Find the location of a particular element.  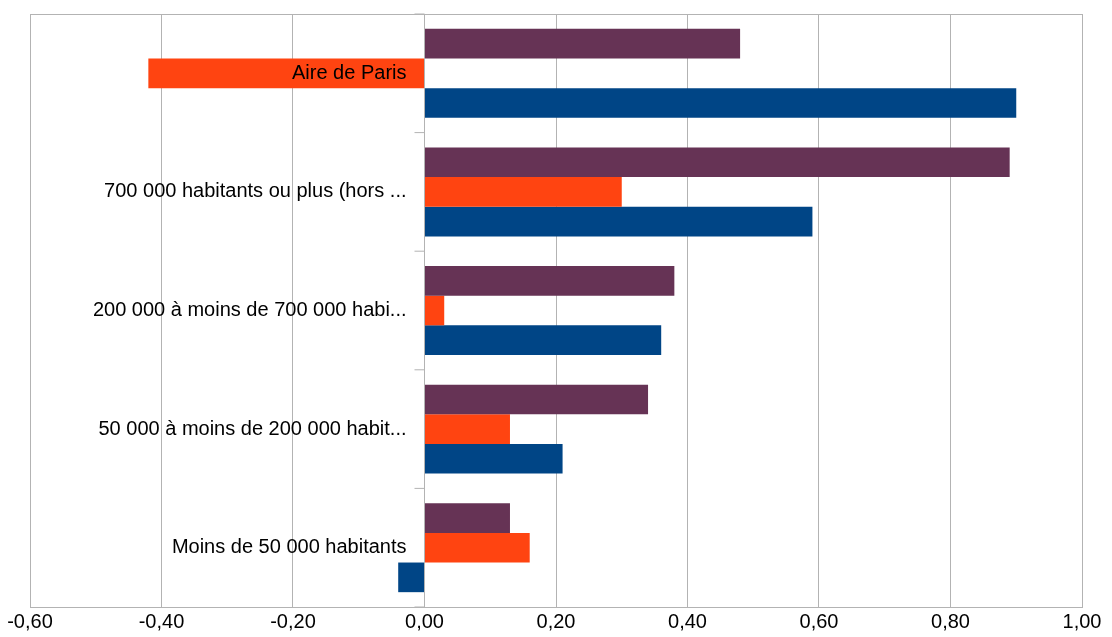

x-tick-label: 1,00 is located at coordinates (1082, 620).